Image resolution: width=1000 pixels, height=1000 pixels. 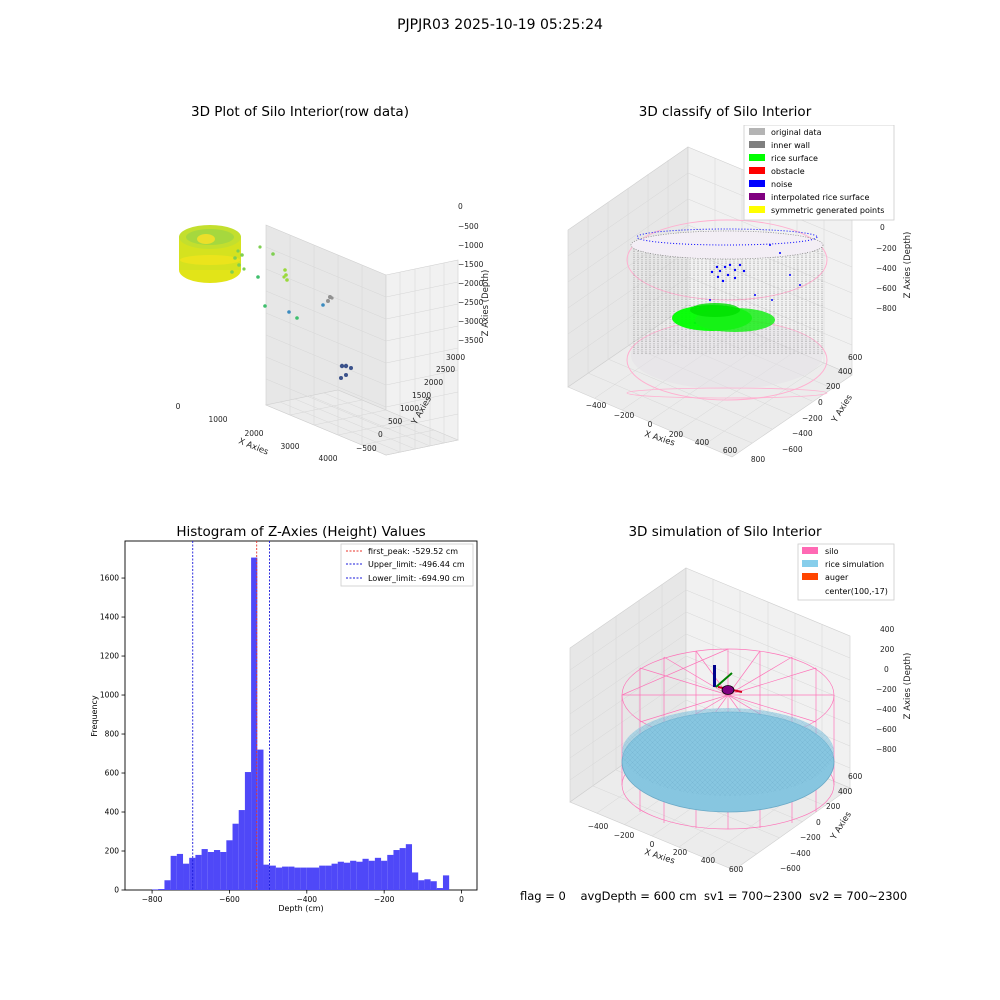 What do you see at coordinates (821, 822) in the screenshot?
I see `simulation-y-ticks: −600 −400 −200 0 200 400 600` at bounding box center [821, 822].